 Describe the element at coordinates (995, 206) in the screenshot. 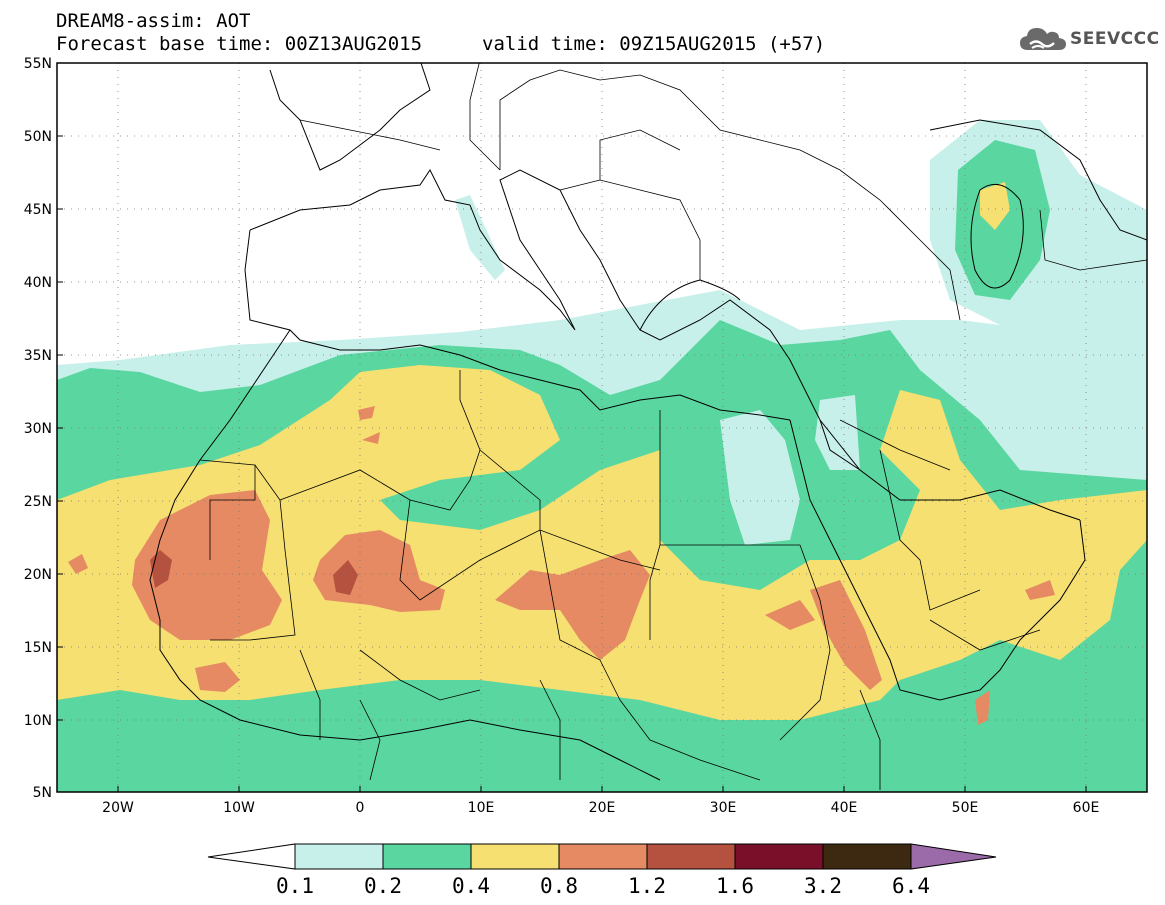

I see `aot-band-0.4-caspian` at that location.